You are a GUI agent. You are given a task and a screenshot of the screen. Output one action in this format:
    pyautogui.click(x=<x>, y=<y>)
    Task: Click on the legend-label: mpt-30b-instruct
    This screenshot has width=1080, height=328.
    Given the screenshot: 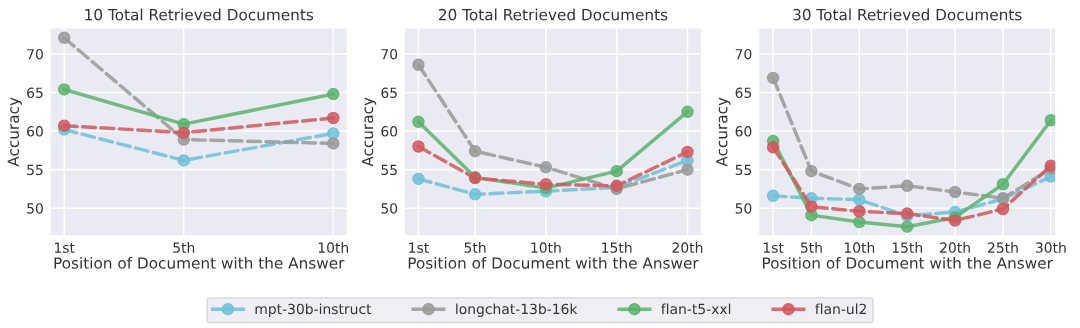 What is the action you would take?
    pyautogui.click(x=313, y=310)
    